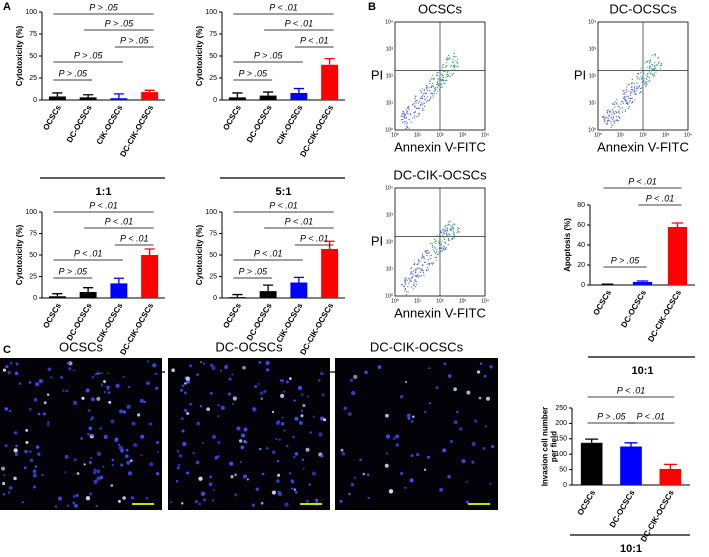 This screenshot has width=709, height=557. Describe the element at coordinates (631, 549) in the screenshot. I see `group-label: 10:1` at that location.